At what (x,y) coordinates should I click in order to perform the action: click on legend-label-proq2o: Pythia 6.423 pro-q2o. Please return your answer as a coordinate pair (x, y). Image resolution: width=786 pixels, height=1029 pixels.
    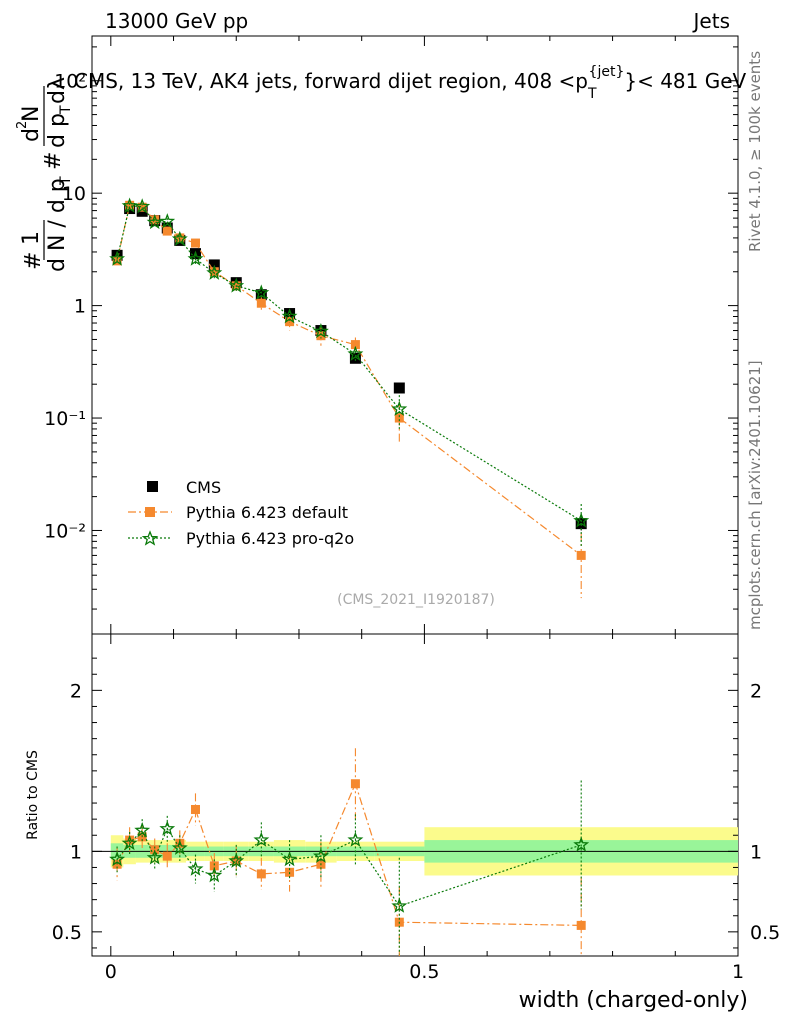
    Looking at the image, I should click on (270, 538).